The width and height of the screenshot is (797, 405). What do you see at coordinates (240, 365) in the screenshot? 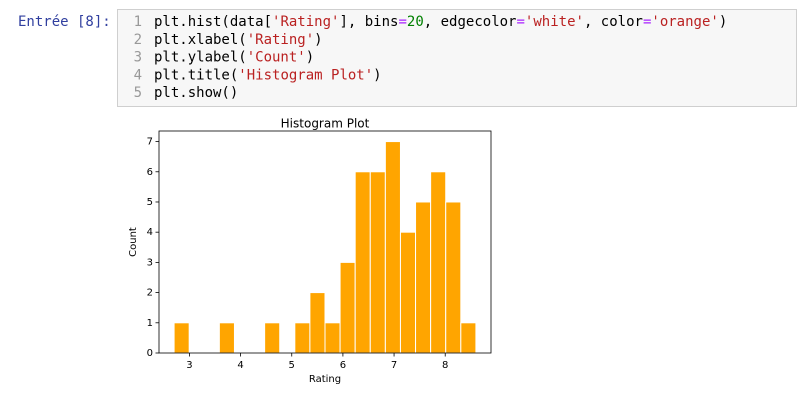
I see `x-tick-label: 4` at bounding box center [240, 365].